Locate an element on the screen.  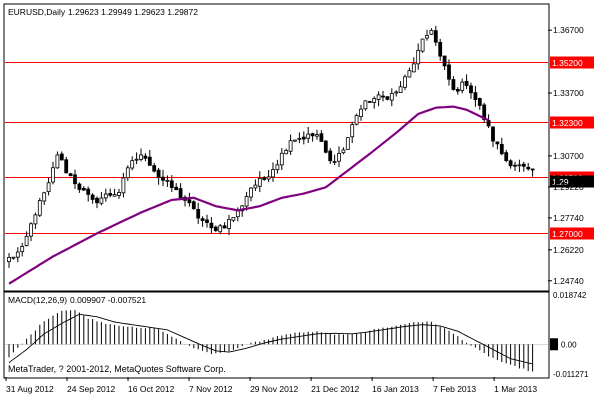
macd-tick-label: -0.011271 is located at coordinates (571, 374).